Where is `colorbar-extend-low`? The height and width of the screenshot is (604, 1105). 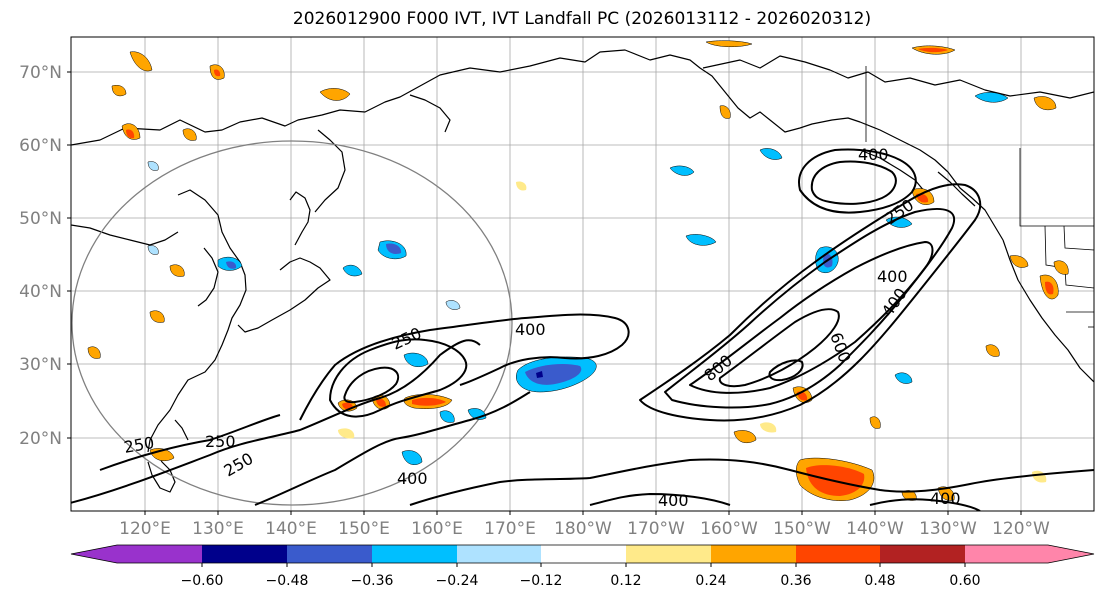 colorbar-extend-low is located at coordinates (94, 554).